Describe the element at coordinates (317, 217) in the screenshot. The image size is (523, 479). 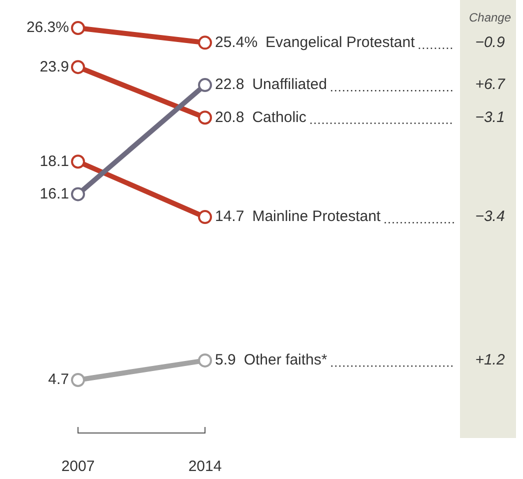
I see `text: Mainline Protestant` at that location.